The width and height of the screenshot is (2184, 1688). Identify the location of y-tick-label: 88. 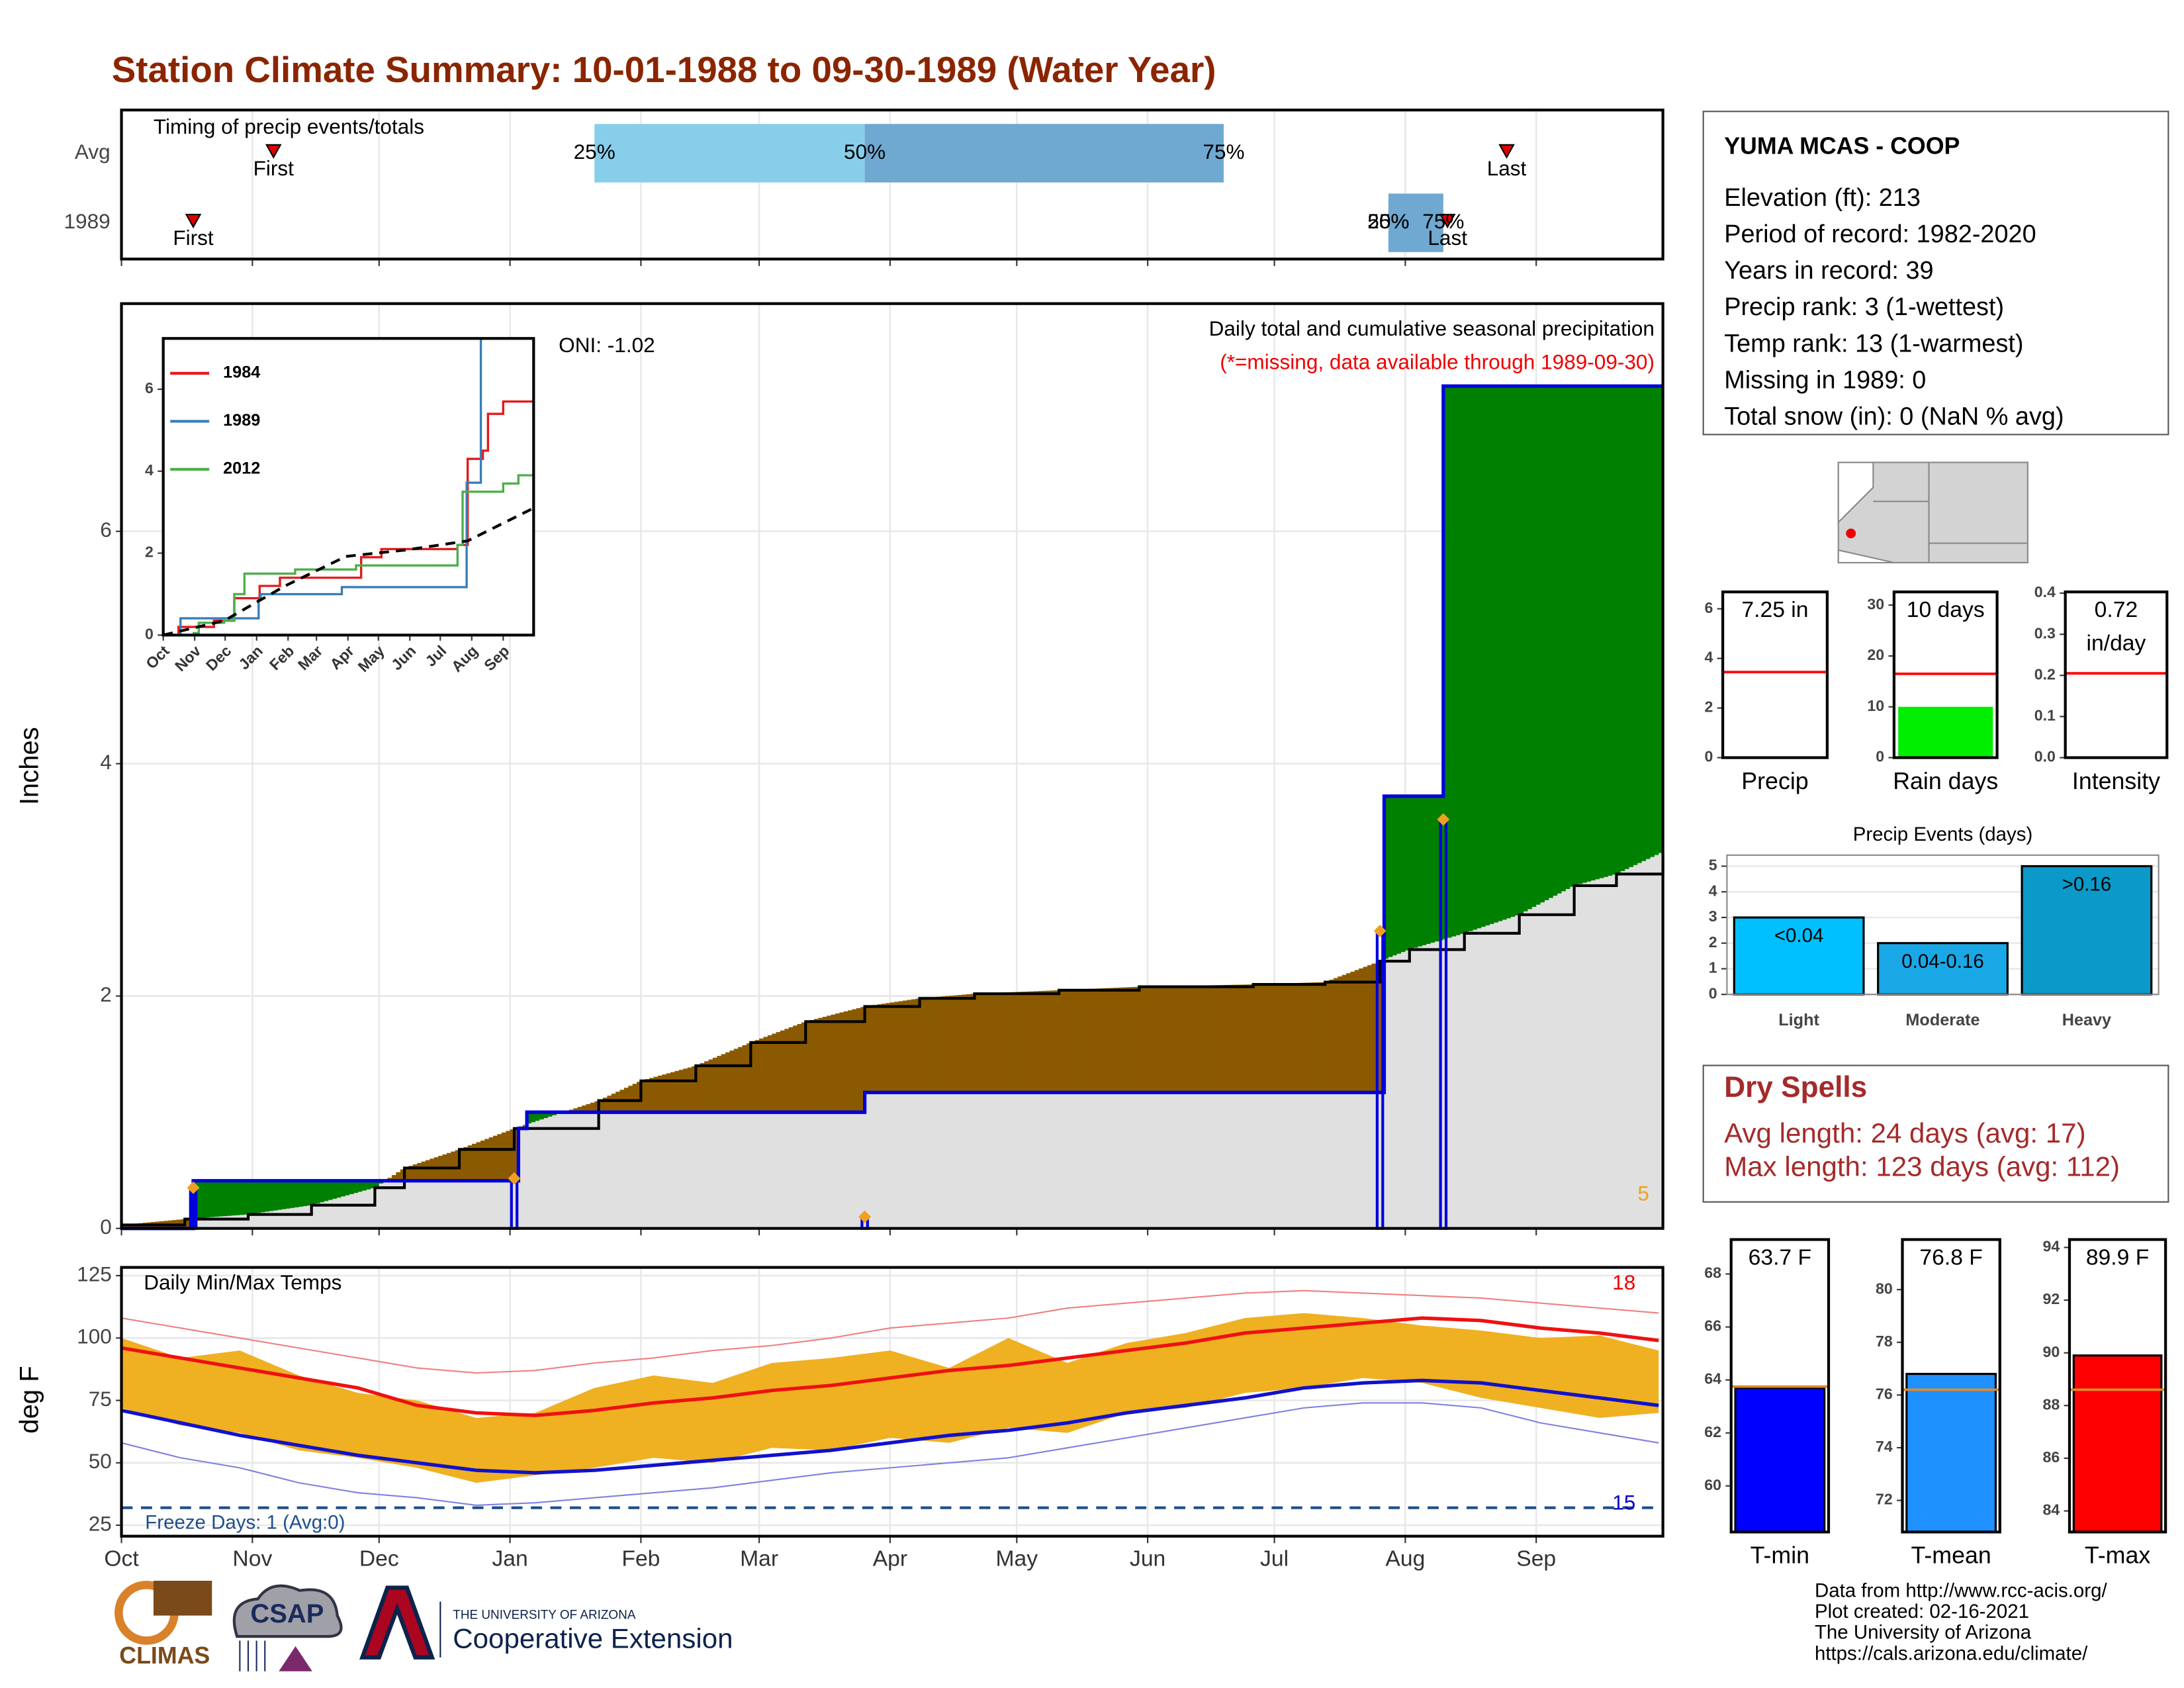
(2051, 1404).